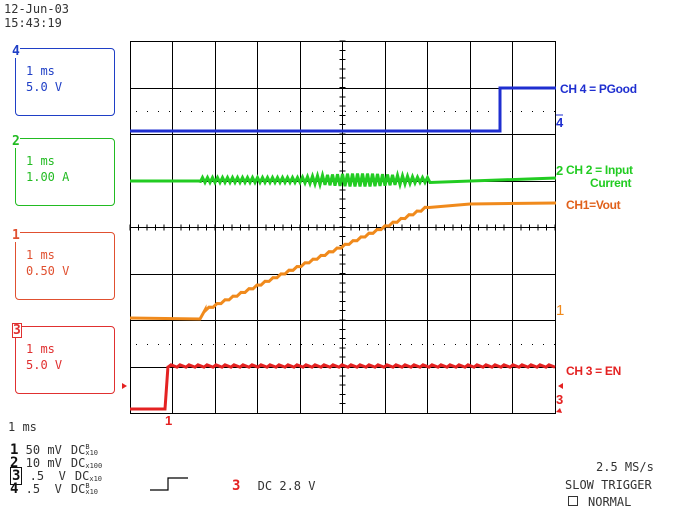 This screenshot has height=514, width=683. What do you see at coordinates (40, 349) in the screenshot?
I see `channel-3-timebase: 1 ms` at bounding box center [40, 349].